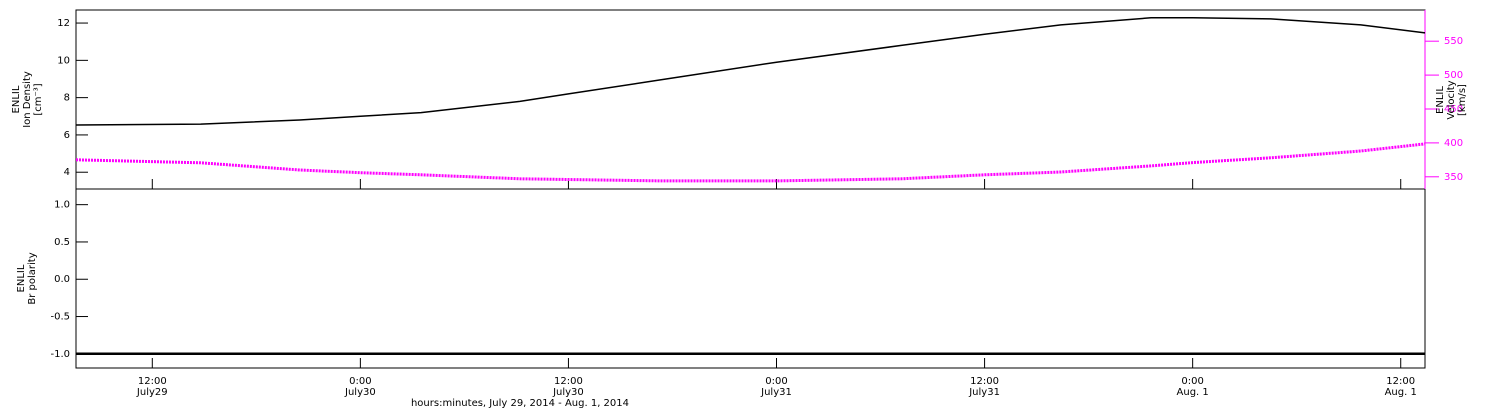 The width and height of the screenshot is (1500, 410). I want to click on y-axis-label: [cm⁻³], so click(38, 99).